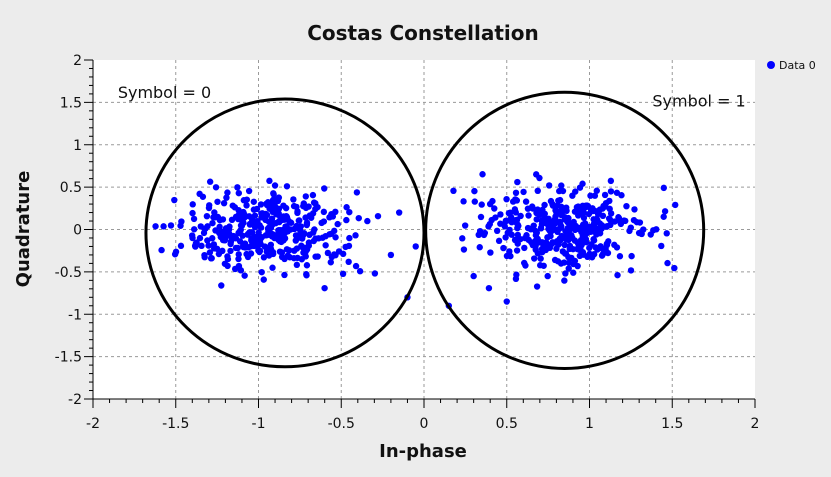  Describe the element at coordinates (423, 451) in the screenshot. I see `x-axis-title: In-phase` at that location.